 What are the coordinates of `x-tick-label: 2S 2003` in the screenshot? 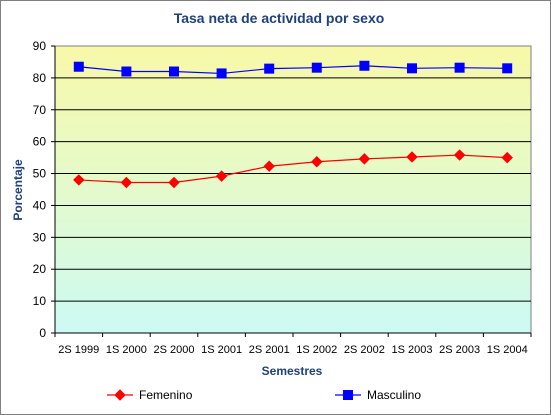 It's located at (459, 350).